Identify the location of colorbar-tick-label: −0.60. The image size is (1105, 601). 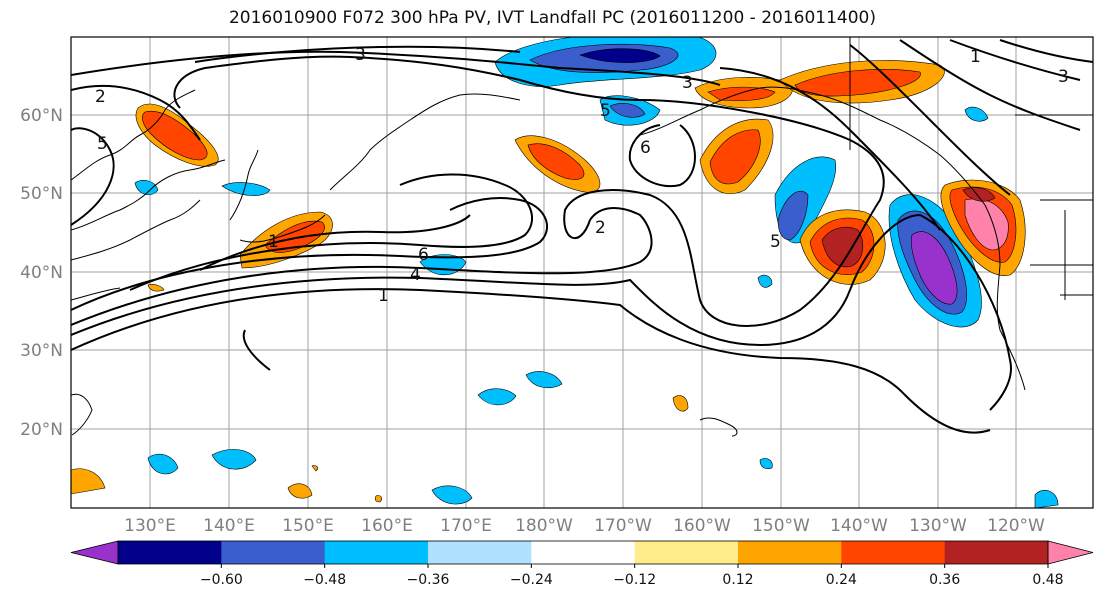
(221, 580).